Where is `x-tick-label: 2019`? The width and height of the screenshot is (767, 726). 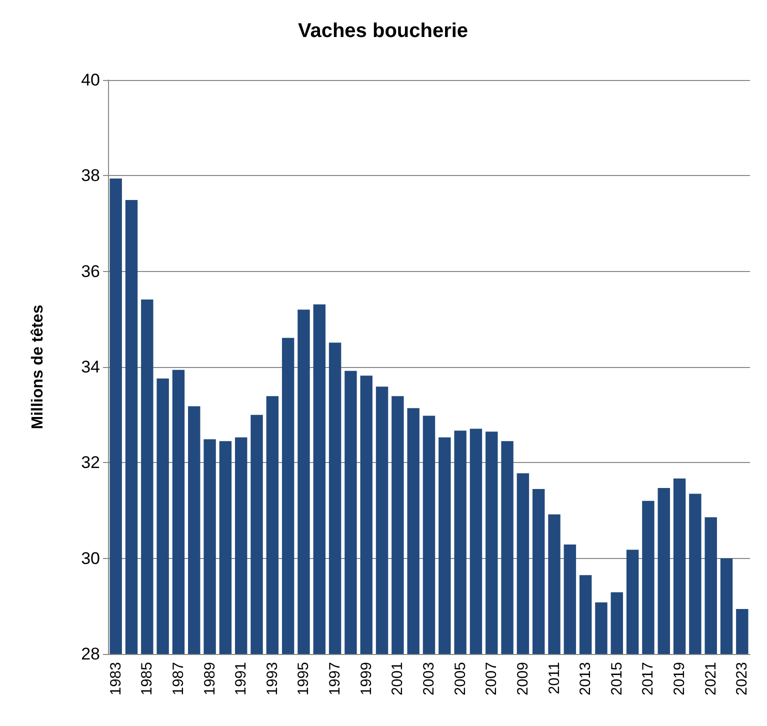 x-tick-label: 2019 is located at coordinates (679, 679).